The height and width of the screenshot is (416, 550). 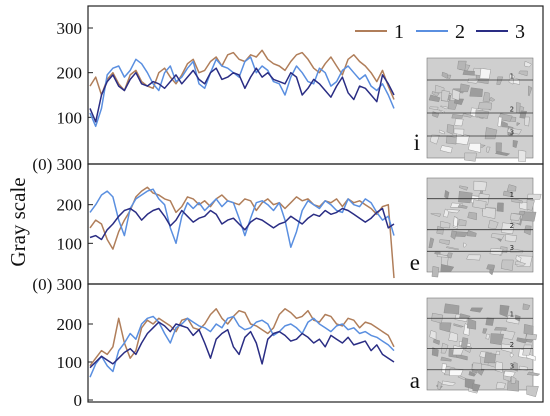 What do you see at coordinates (399, 32) in the screenshot?
I see `legend-label: 1` at bounding box center [399, 32].